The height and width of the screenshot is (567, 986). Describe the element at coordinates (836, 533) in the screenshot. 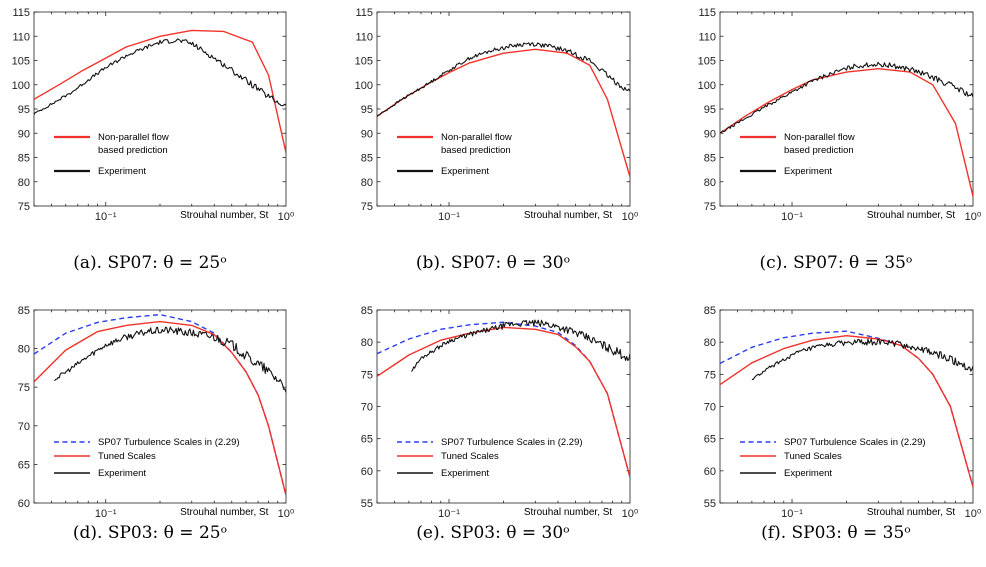

I see `figure-caption: (f). SP03: θ = 35ᵒ` at that location.